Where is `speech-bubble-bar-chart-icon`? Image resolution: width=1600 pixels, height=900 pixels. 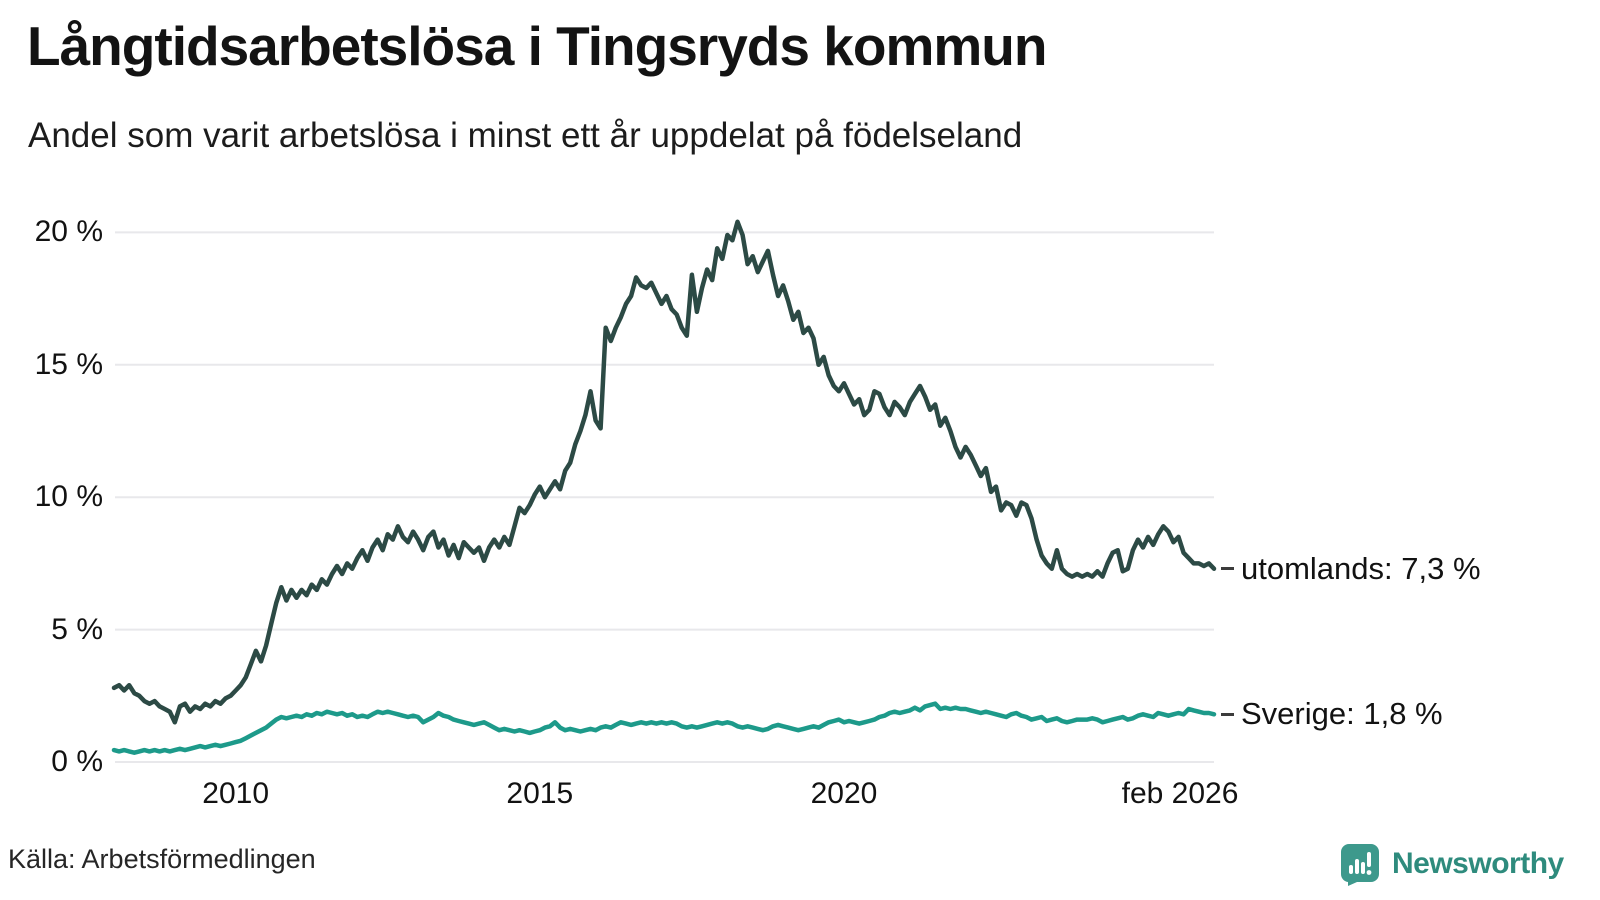
speech-bubble-bar-chart-icon is located at coordinates (1359, 865).